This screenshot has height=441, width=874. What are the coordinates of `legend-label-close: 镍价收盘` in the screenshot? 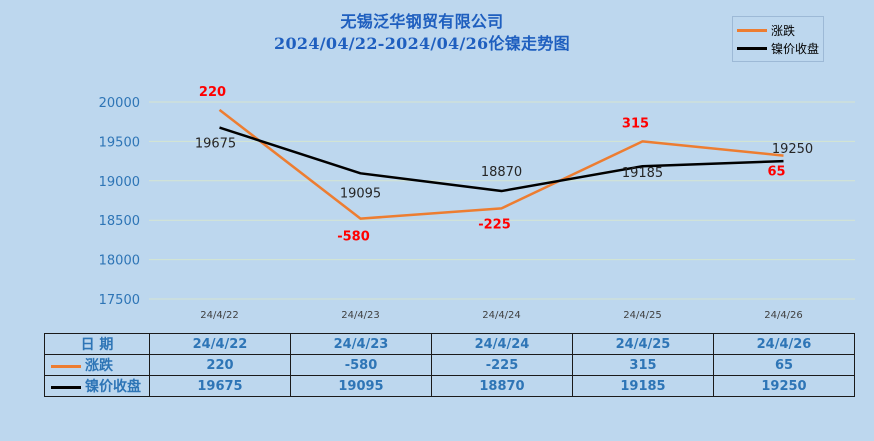 It's located at (795, 48).